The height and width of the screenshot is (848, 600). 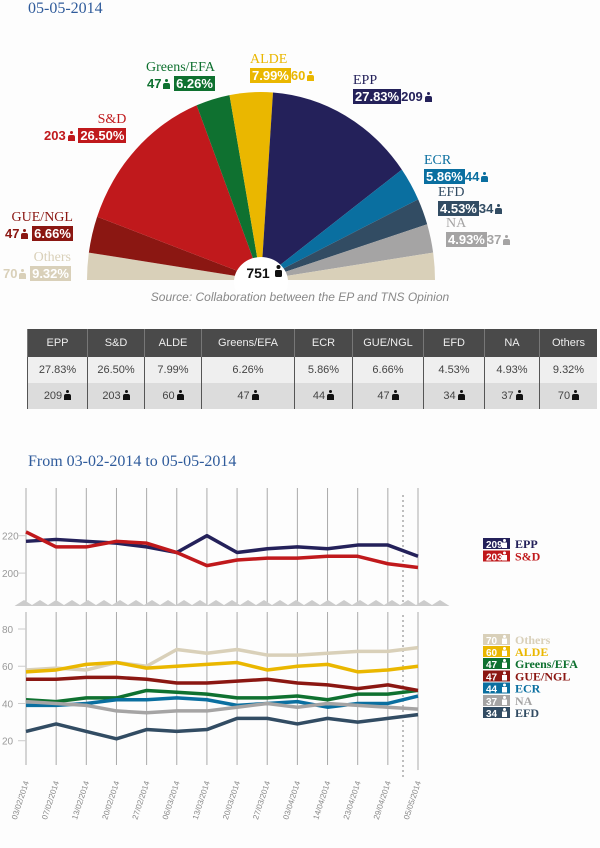 I want to click on slice-epp, so click(x=331, y=186).